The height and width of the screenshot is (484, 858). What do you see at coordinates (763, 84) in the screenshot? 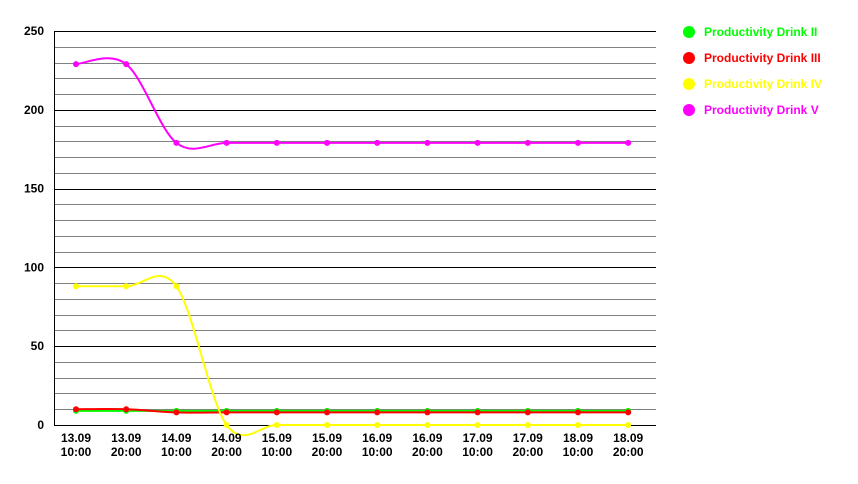
I see `legend-label: Productivity Drink IV` at bounding box center [763, 84].